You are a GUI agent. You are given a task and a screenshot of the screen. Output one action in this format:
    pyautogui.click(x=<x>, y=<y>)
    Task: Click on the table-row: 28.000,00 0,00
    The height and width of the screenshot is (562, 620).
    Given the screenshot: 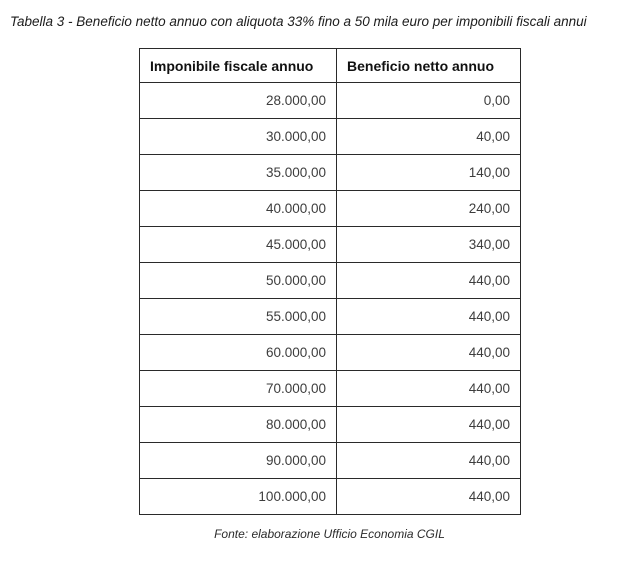 What is the action you would take?
    pyautogui.click(x=330, y=100)
    